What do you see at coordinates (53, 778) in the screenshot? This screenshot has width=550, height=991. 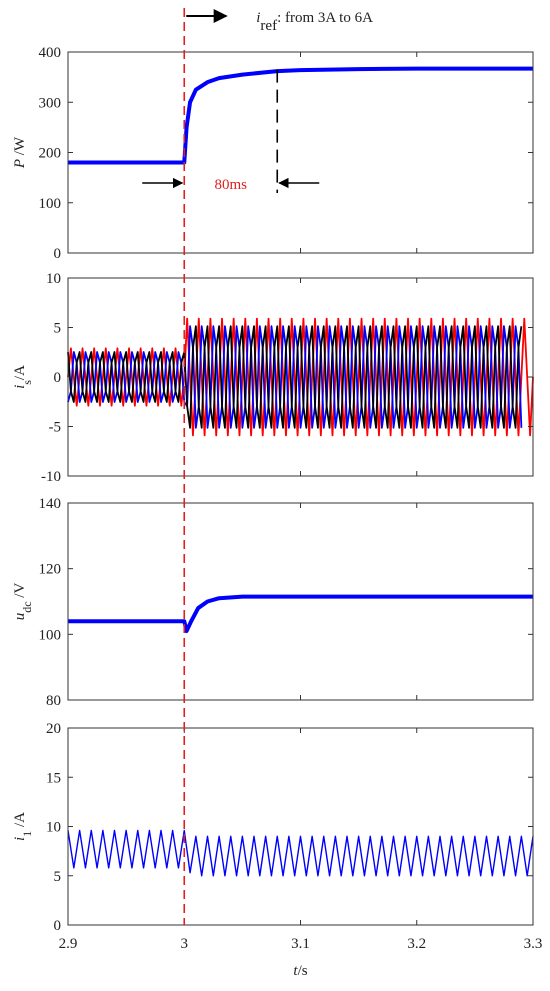 I see `y-tick-label: 15` at bounding box center [53, 778].